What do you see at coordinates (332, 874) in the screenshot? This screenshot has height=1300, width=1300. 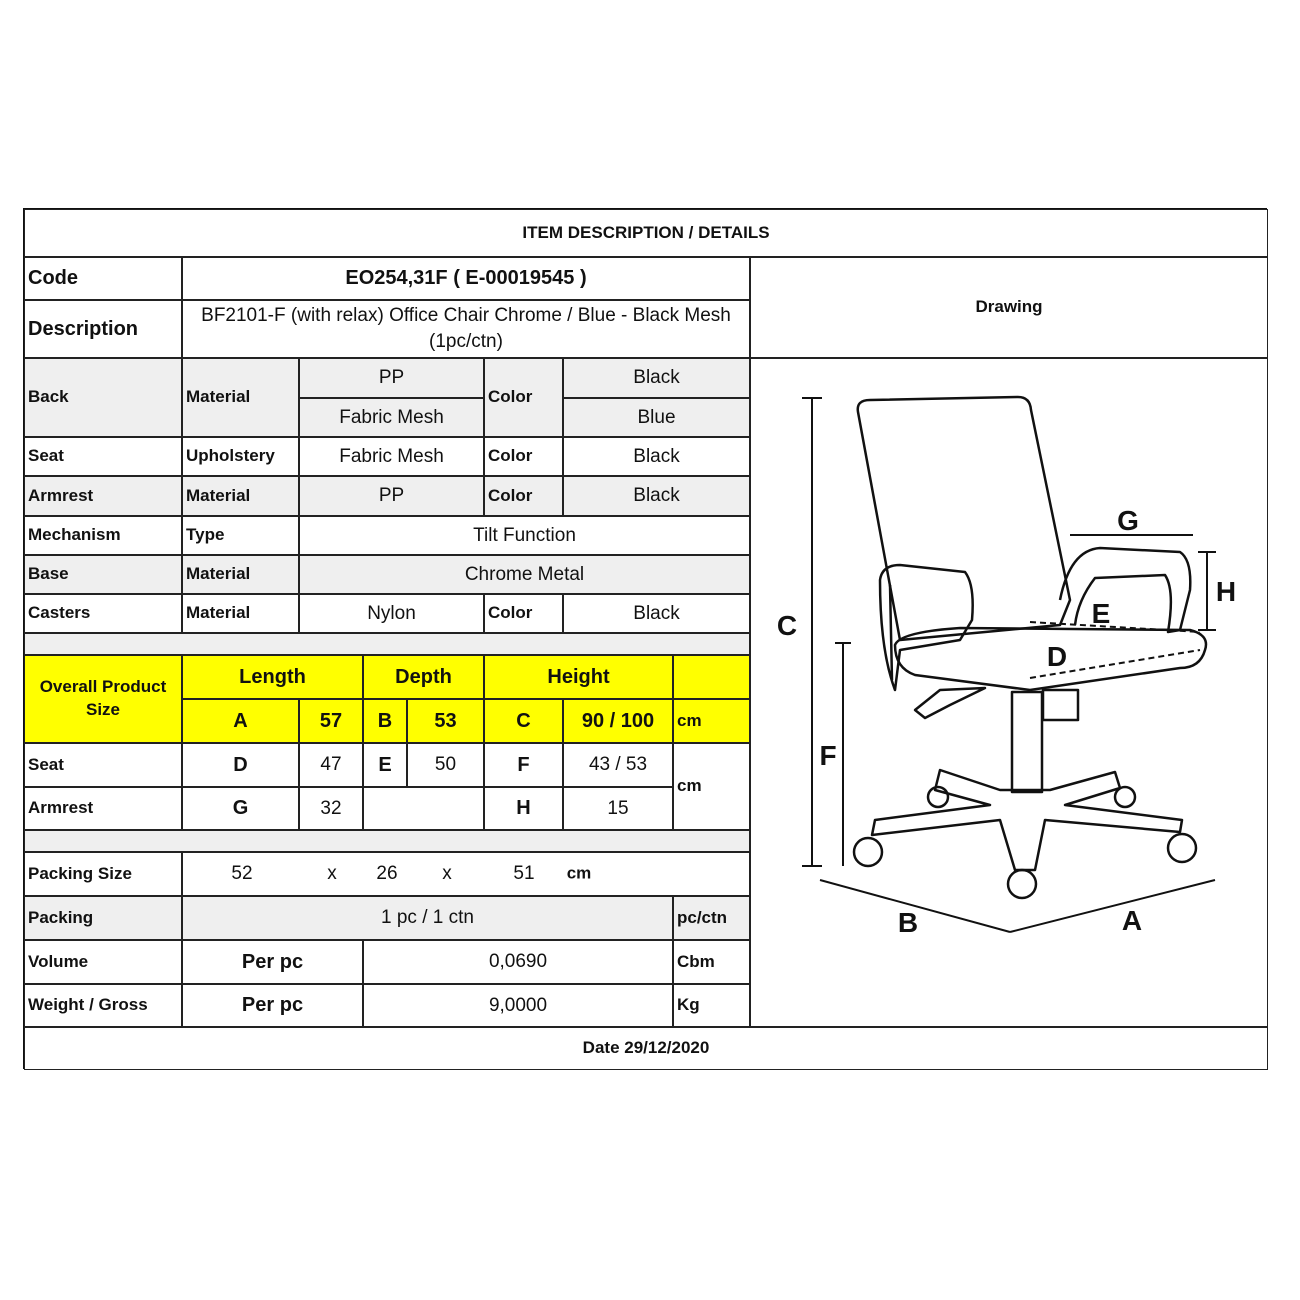 I see `packing-x-1: x` at bounding box center [332, 874].